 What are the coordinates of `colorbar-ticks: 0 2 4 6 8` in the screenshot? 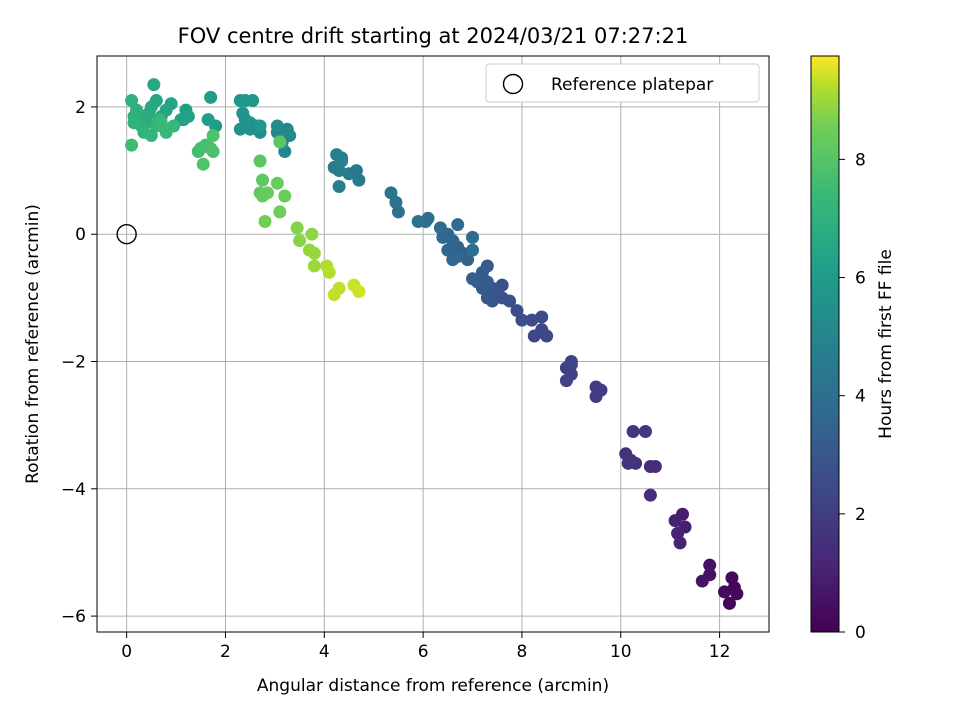 It's located at (852, 396).